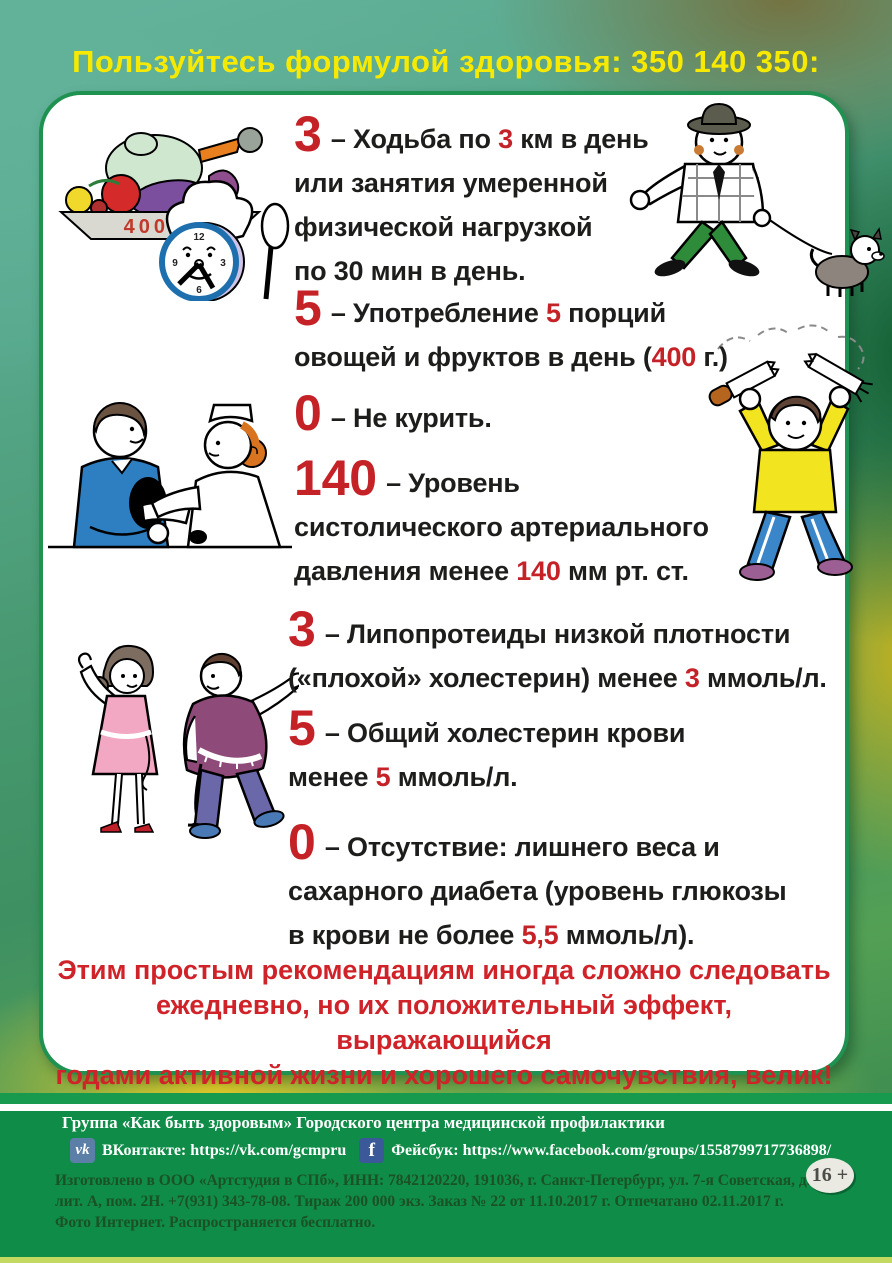  Describe the element at coordinates (335, 478) in the screenshot. I see `formula-number: 140` at that location.